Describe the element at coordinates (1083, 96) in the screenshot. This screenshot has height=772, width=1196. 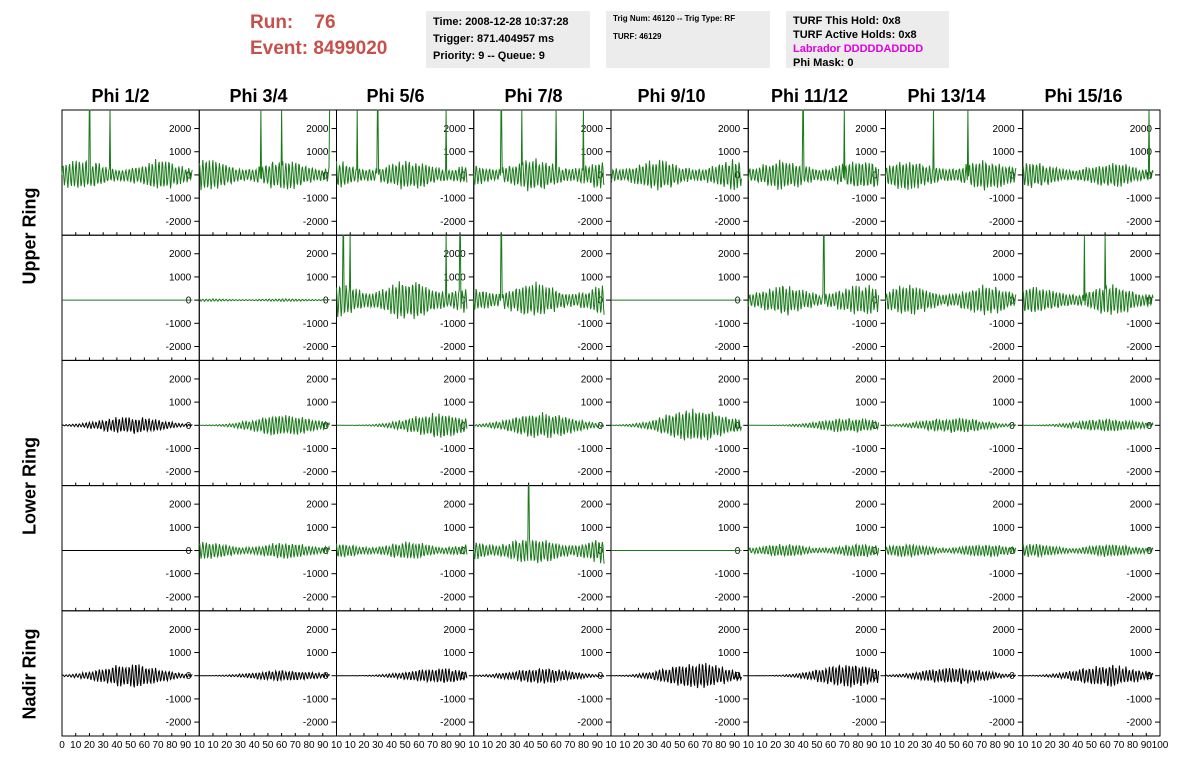
I see `col-title-phi-15-16: Phi 15/16` at that location.